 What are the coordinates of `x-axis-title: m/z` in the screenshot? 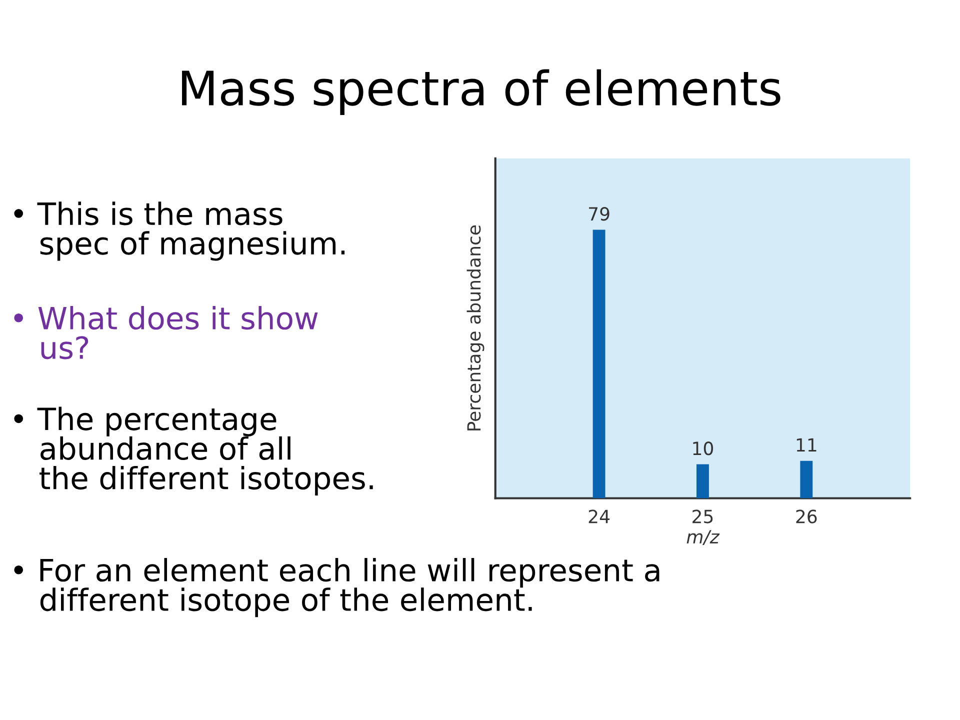 It's located at (703, 537).